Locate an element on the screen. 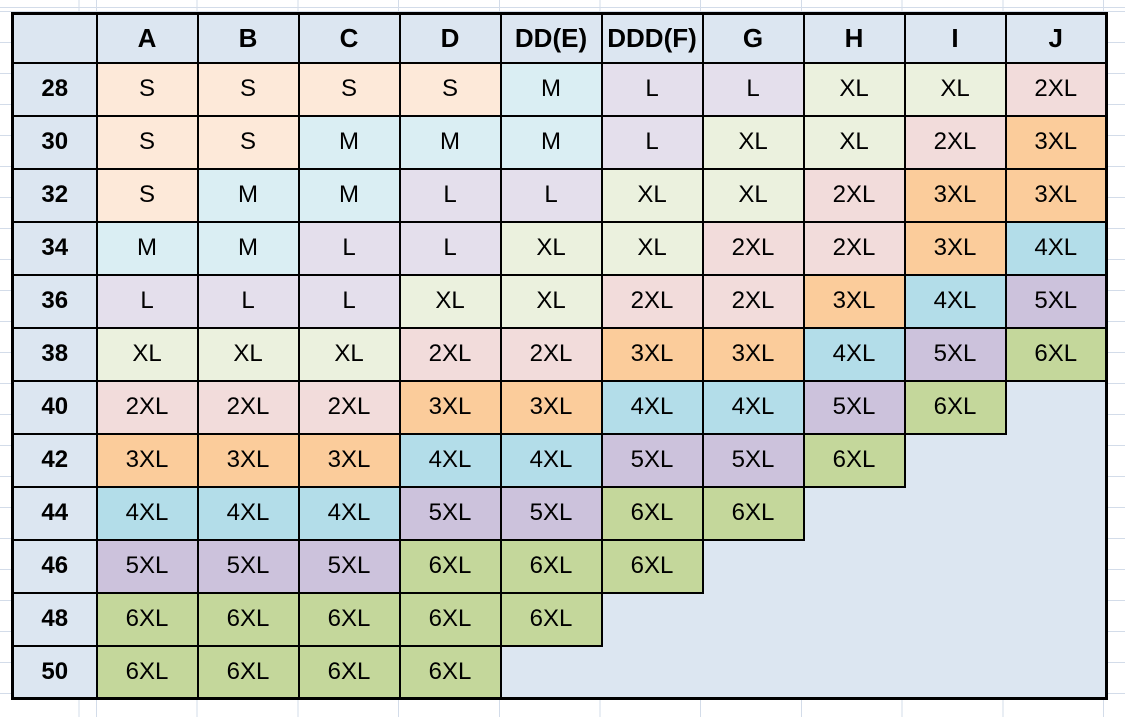  corner-cell is located at coordinates (54, 38).